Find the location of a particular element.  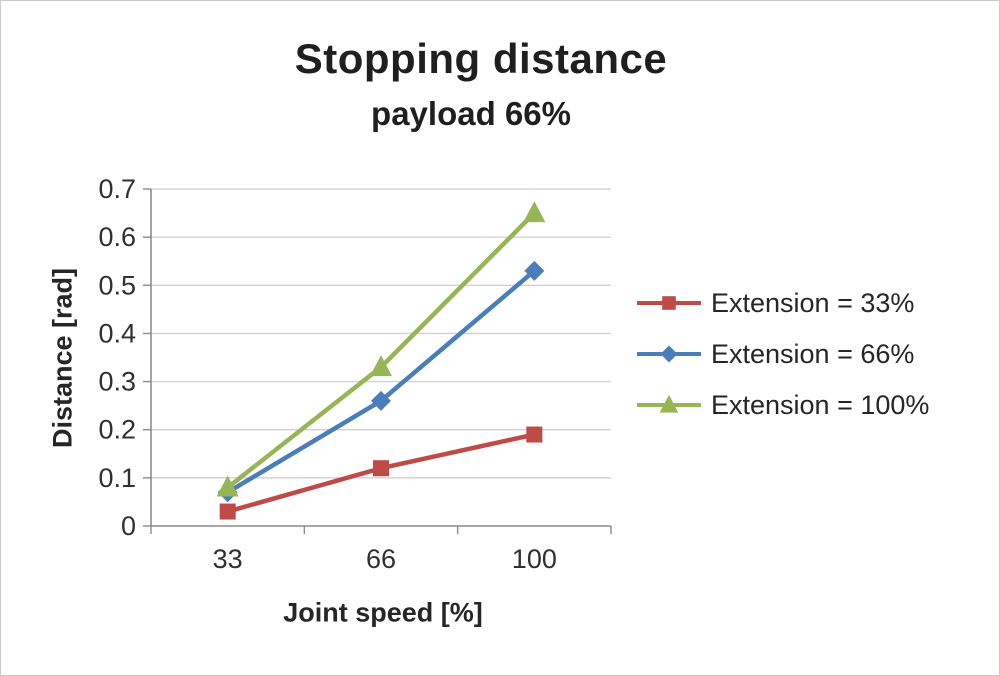

chart-subtitle: payload 66% is located at coordinates (471, 113).